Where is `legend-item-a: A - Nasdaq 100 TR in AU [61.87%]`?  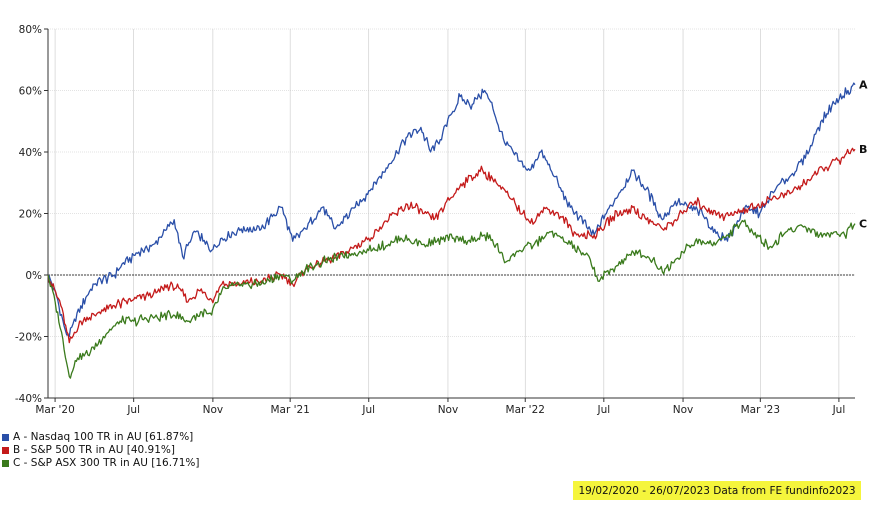 legend-item-a: A - Nasdaq 100 TR in AU [61.87%] is located at coordinates (100, 437).